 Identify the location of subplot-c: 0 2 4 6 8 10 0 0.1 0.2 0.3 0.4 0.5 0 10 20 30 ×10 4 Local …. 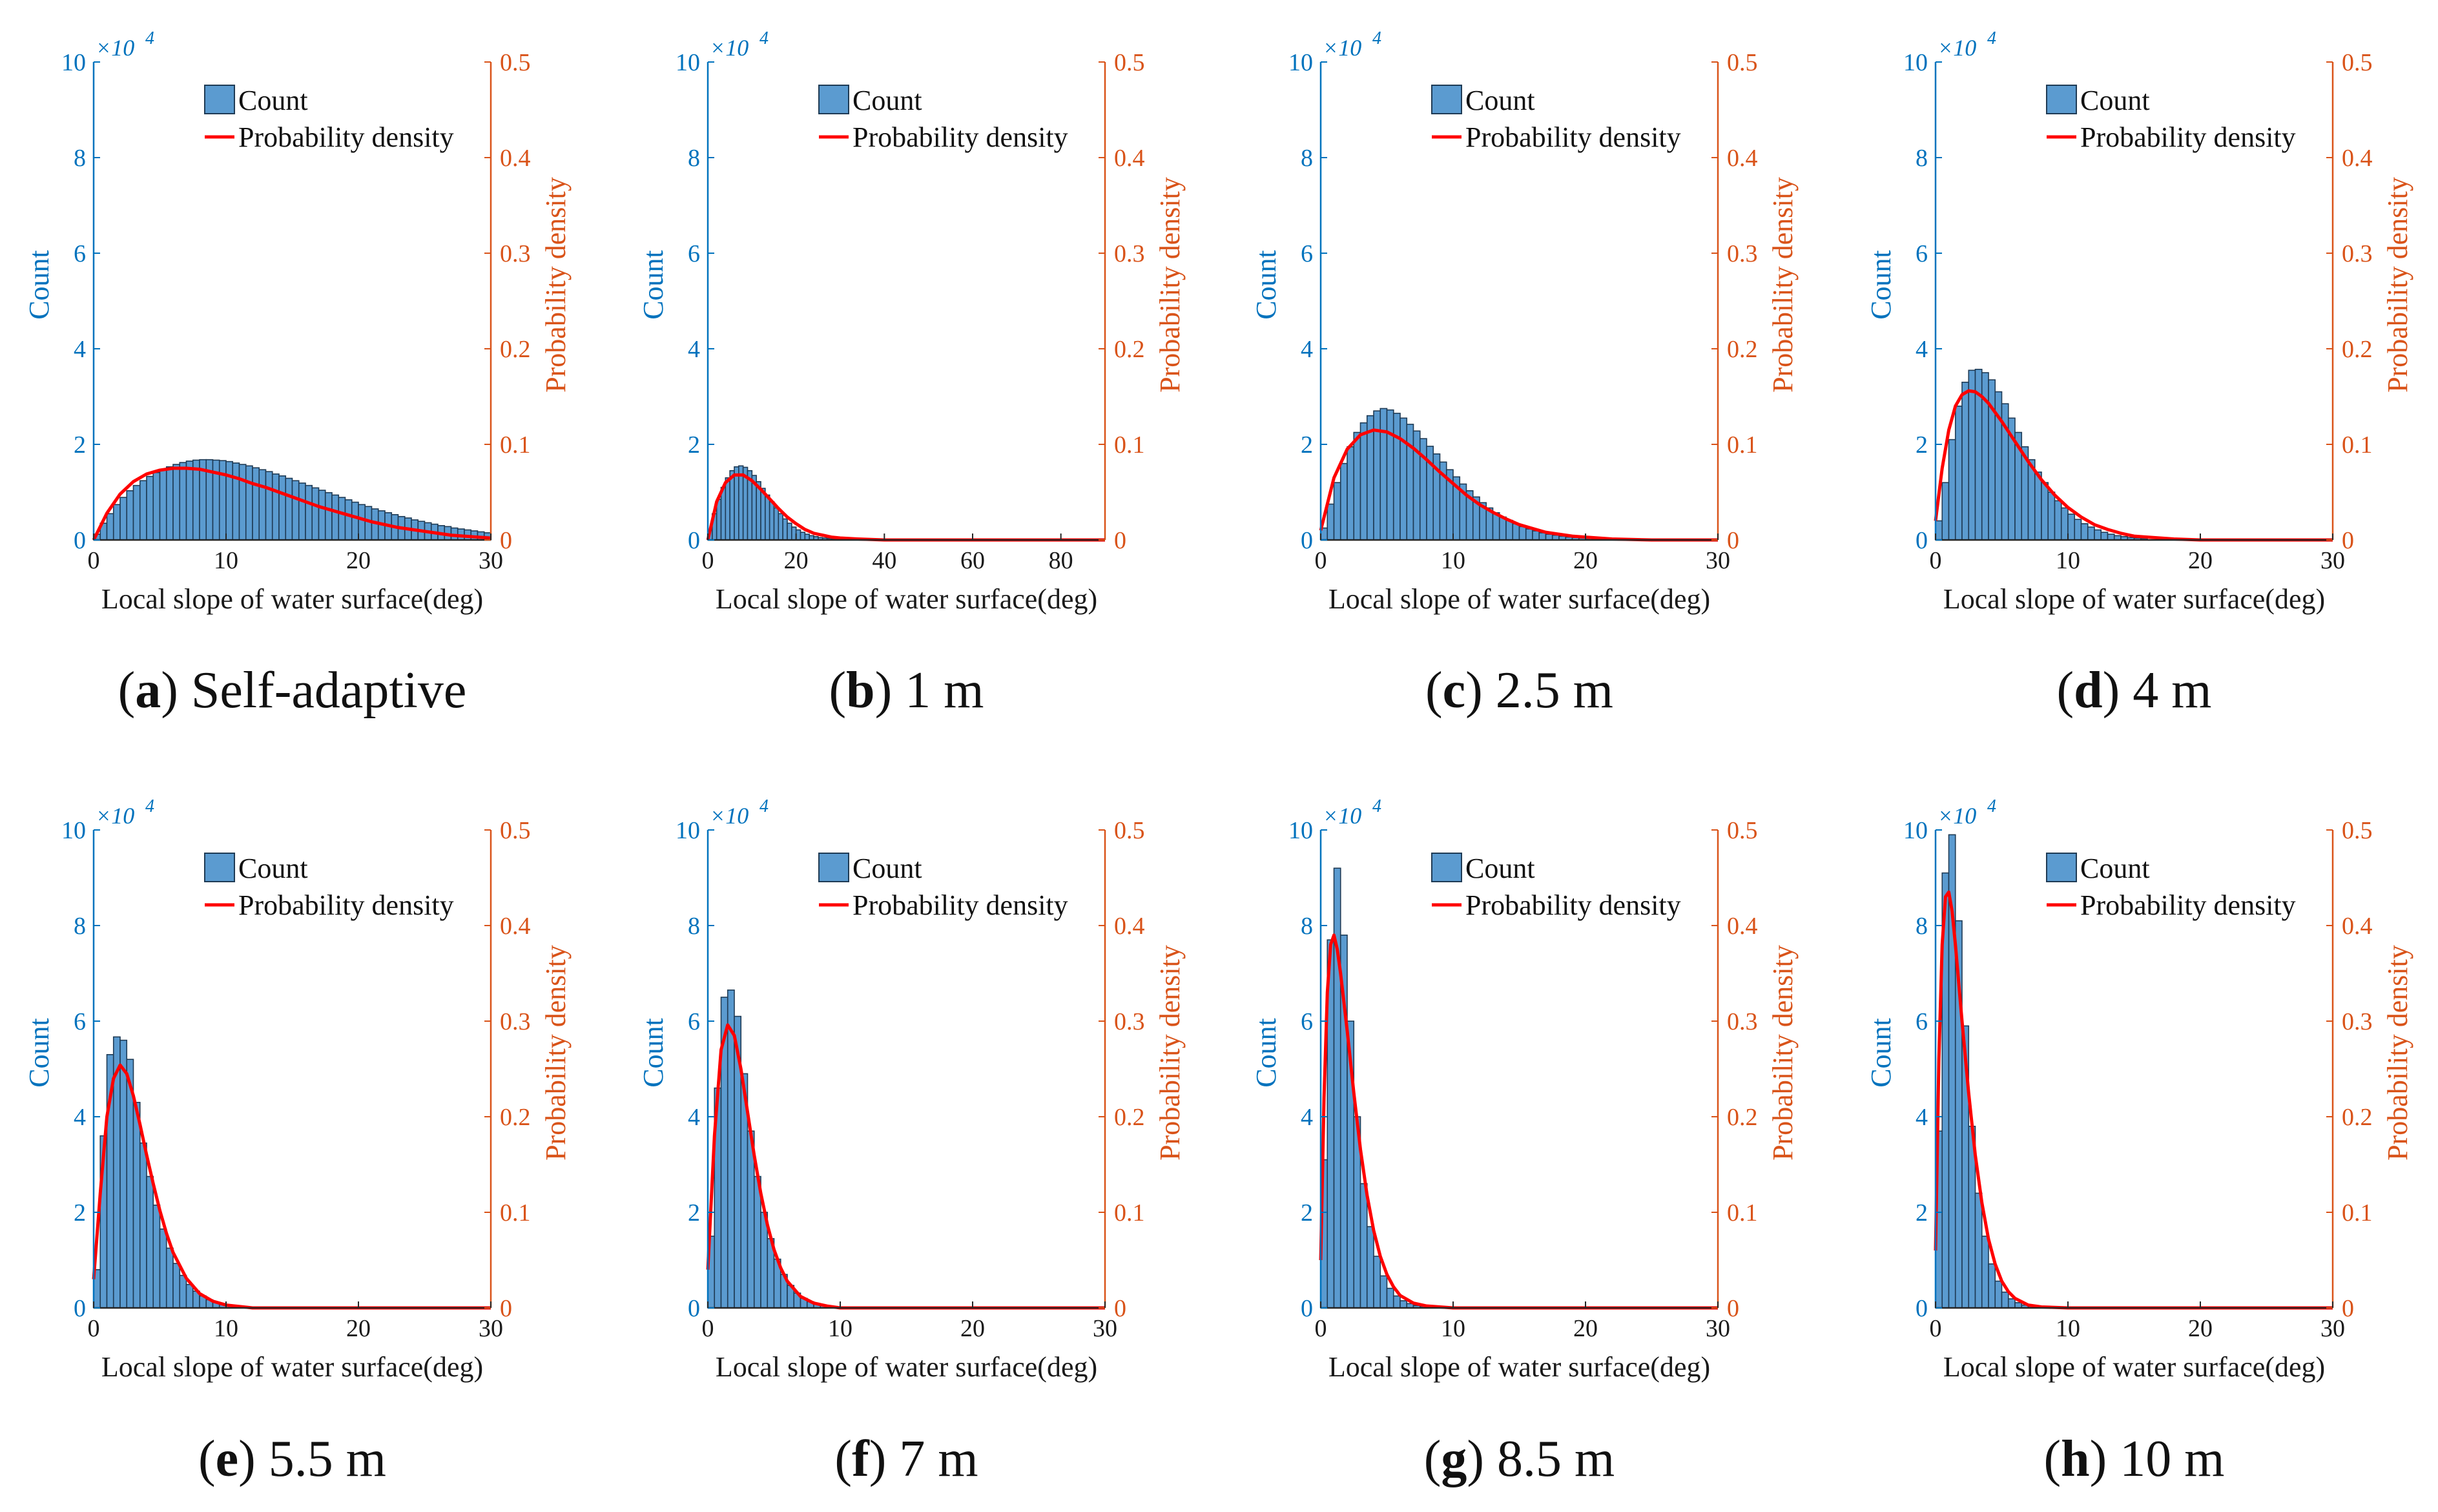
(1524, 373).